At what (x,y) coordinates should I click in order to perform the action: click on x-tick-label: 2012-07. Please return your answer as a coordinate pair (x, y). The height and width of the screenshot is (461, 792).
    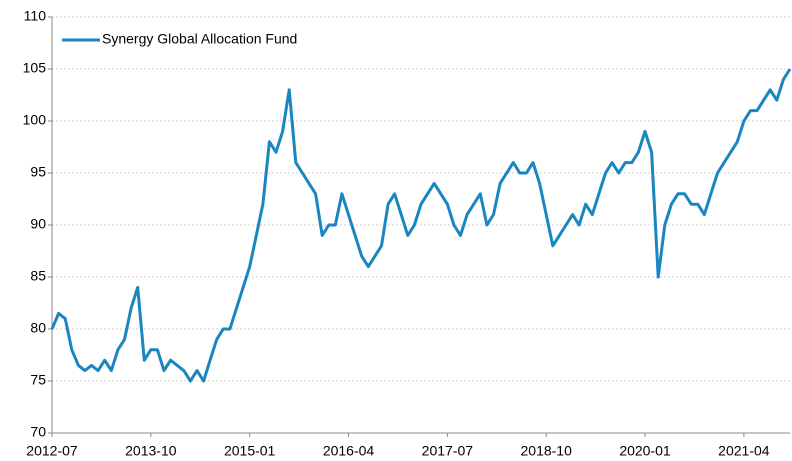
    Looking at the image, I should click on (52, 451).